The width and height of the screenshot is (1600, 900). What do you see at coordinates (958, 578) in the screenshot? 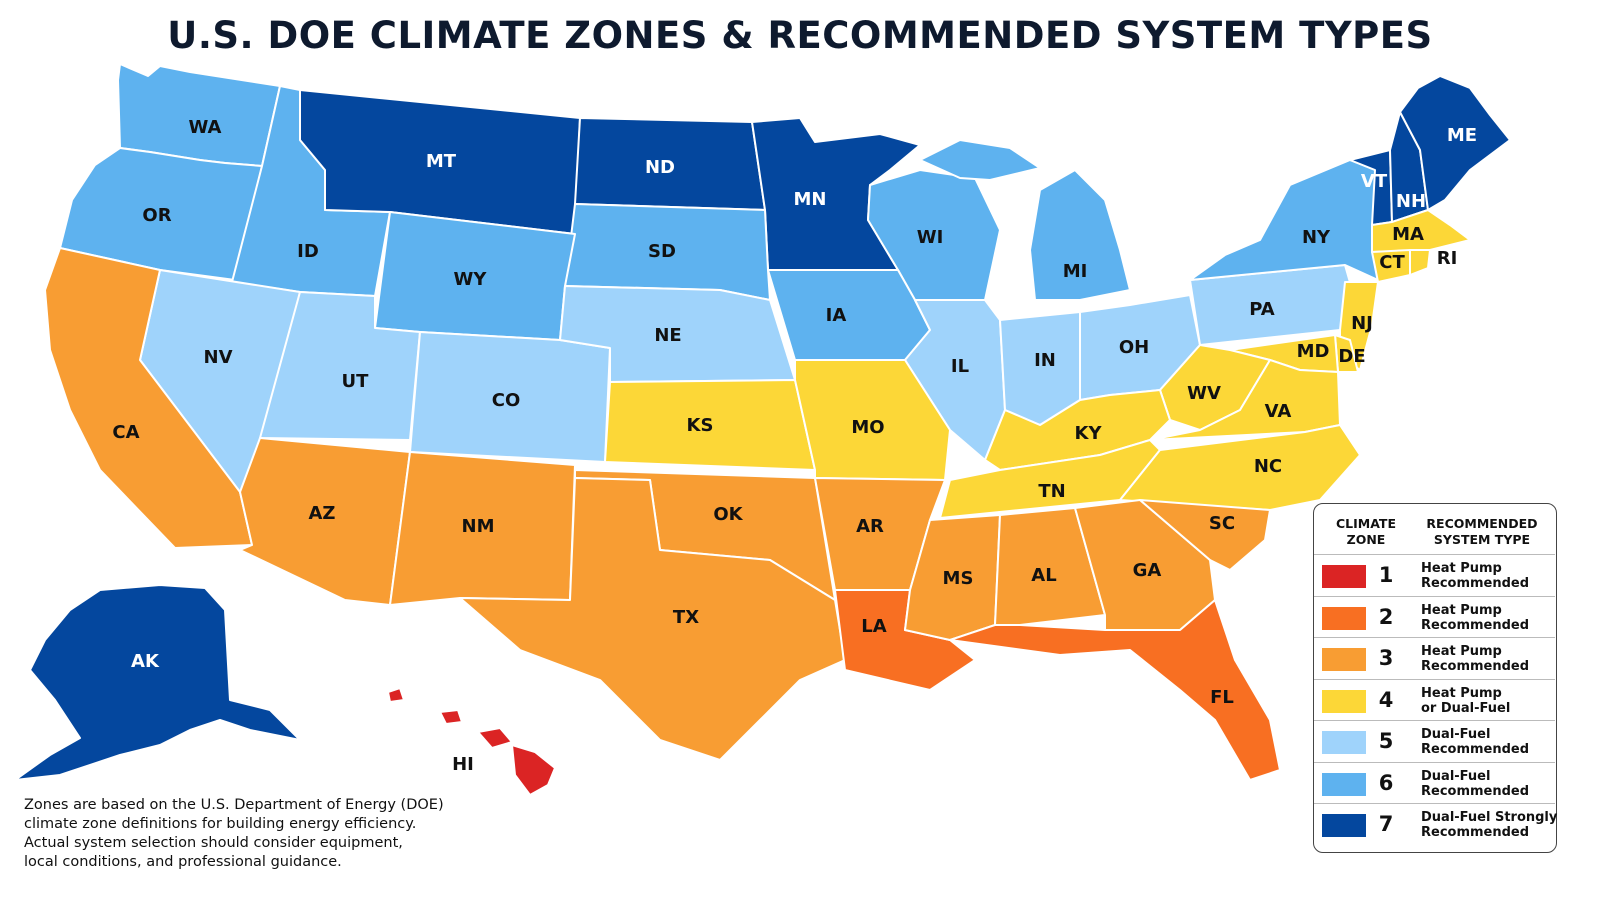
I see `label-ms: MS` at bounding box center [958, 578].